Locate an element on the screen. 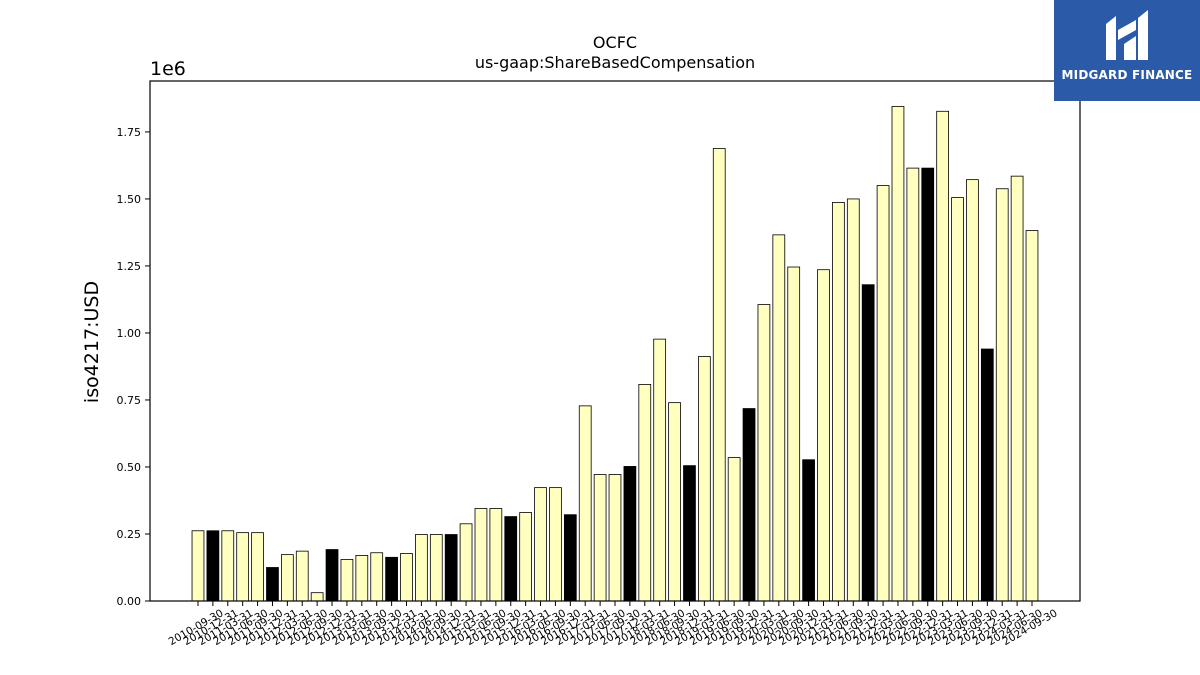 This screenshot has height=675, width=1200. y-tick-label: 1.50 is located at coordinates (129, 199).